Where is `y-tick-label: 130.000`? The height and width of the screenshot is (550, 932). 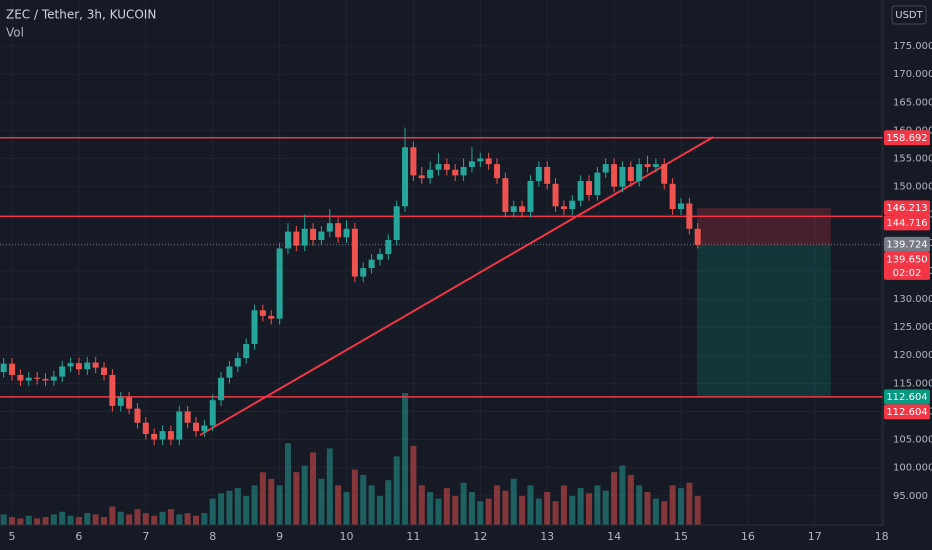
y-tick-label: 130.000 is located at coordinates (912, 299).